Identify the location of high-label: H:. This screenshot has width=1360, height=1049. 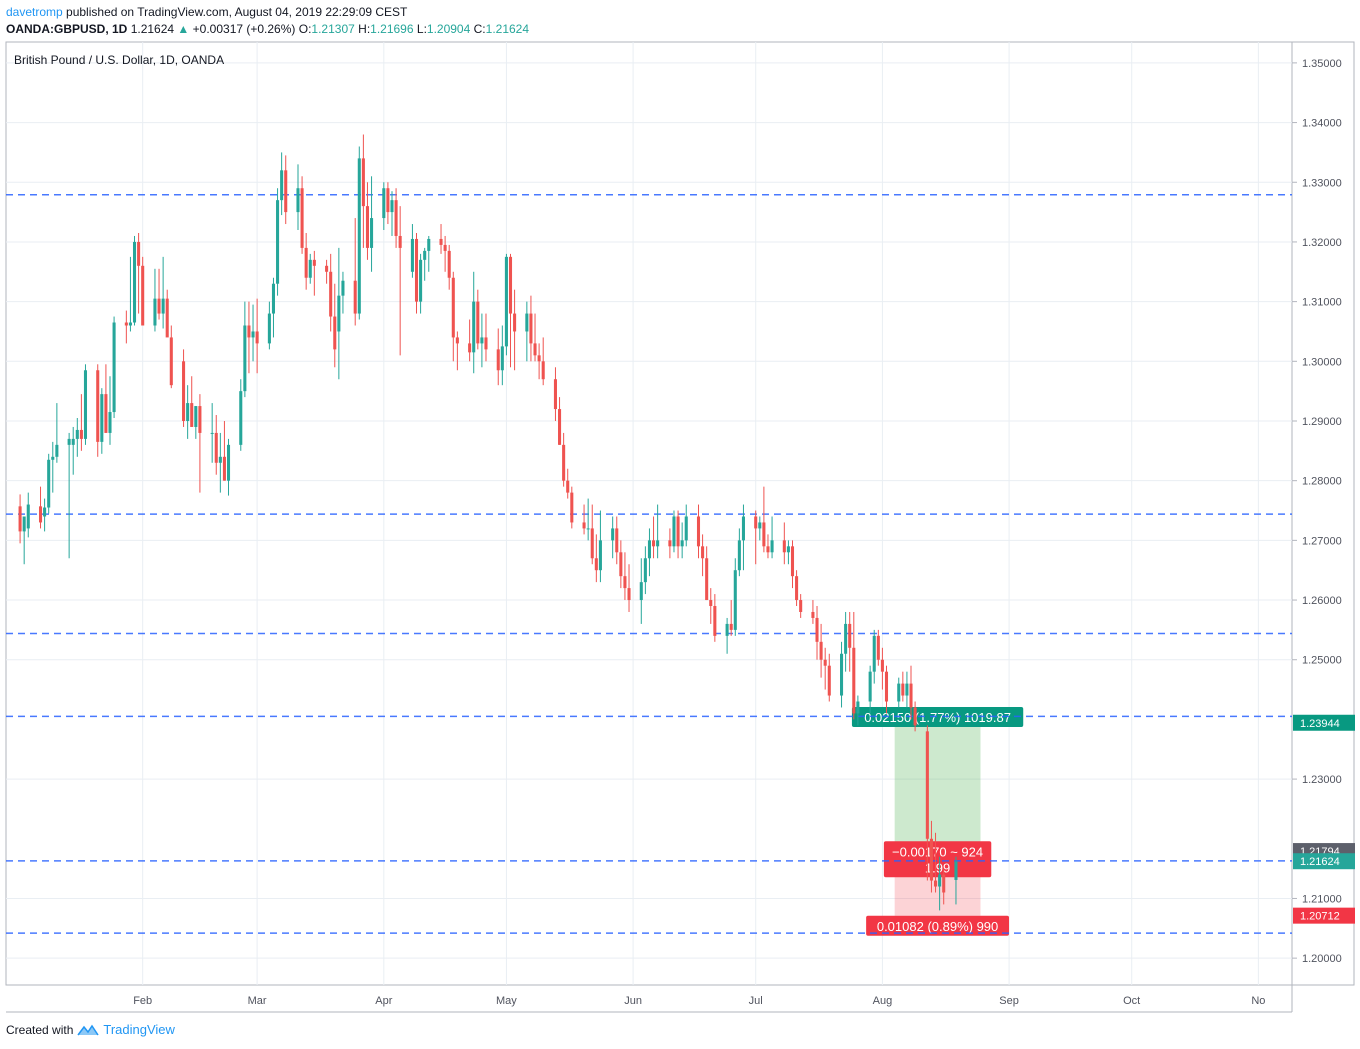
(364, 29).